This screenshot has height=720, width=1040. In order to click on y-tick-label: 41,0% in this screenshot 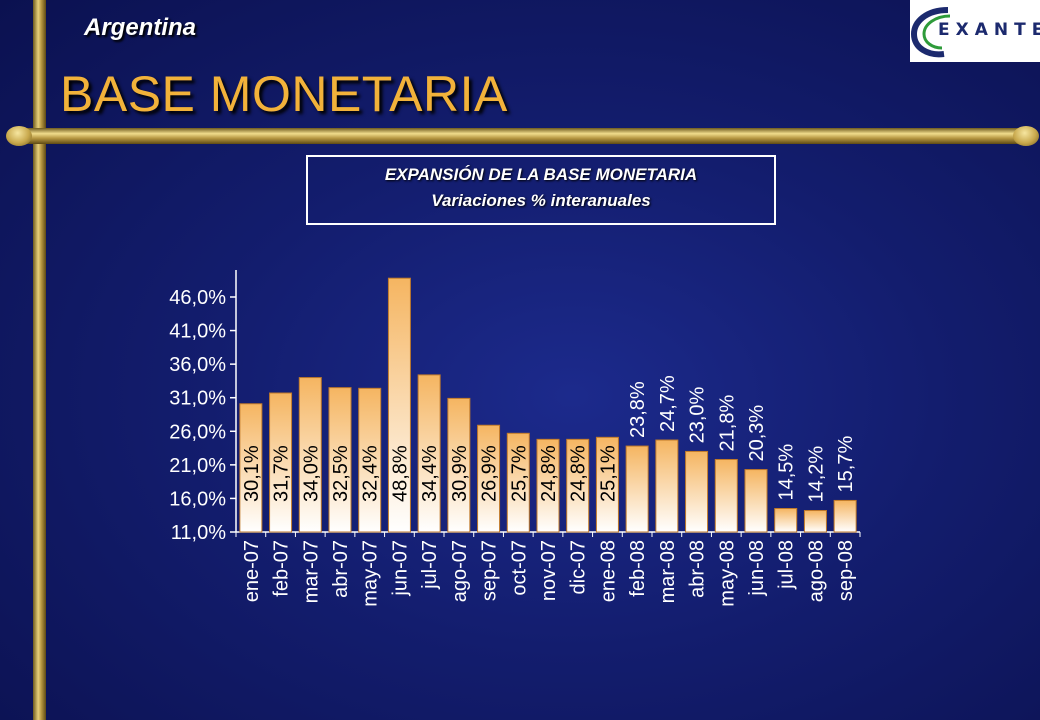, I will do `click(197, 332)`.